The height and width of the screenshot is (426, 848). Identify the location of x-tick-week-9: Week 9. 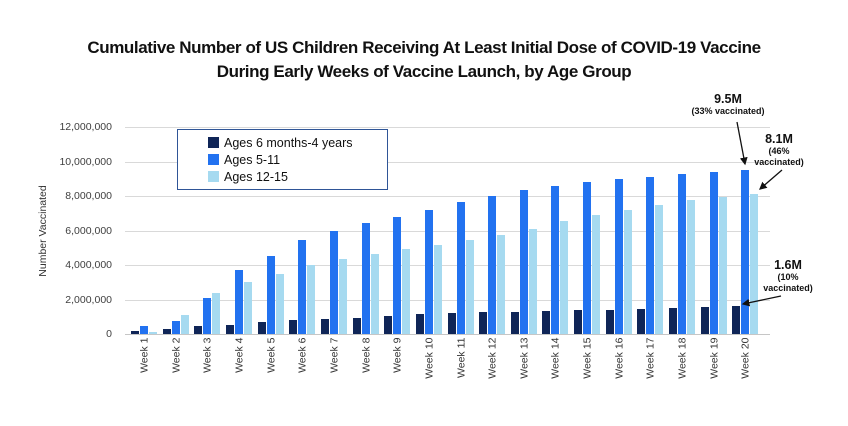
(397, 355).